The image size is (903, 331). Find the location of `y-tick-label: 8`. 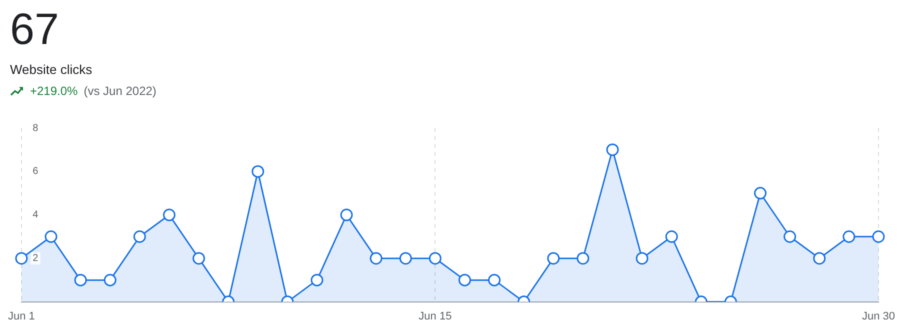

y-tick-label: 8 is located at coordinates (35, 128).